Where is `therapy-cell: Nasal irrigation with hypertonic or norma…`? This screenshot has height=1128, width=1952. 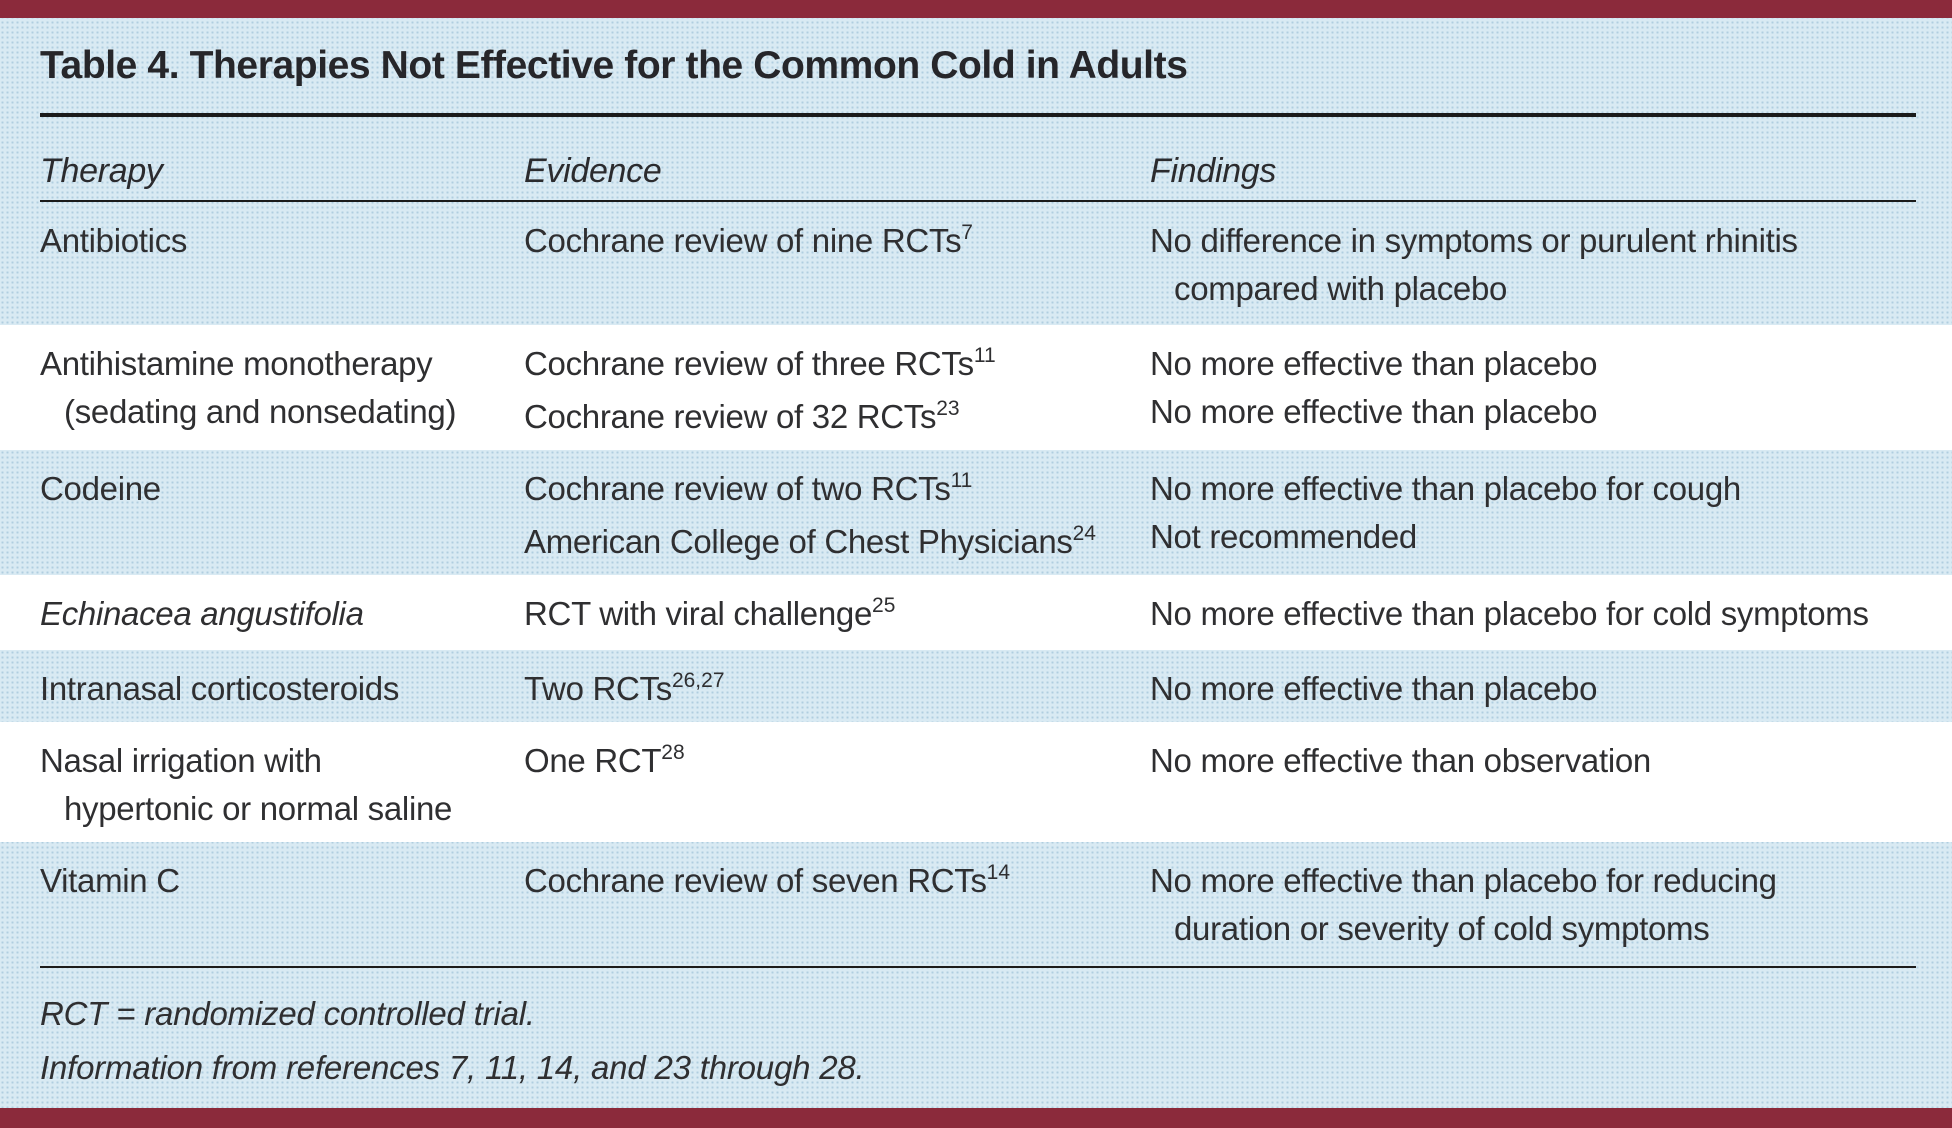 therapy-cell: Nasal irrigation with hypertonic or norma… is located at coordinates (282, 789).